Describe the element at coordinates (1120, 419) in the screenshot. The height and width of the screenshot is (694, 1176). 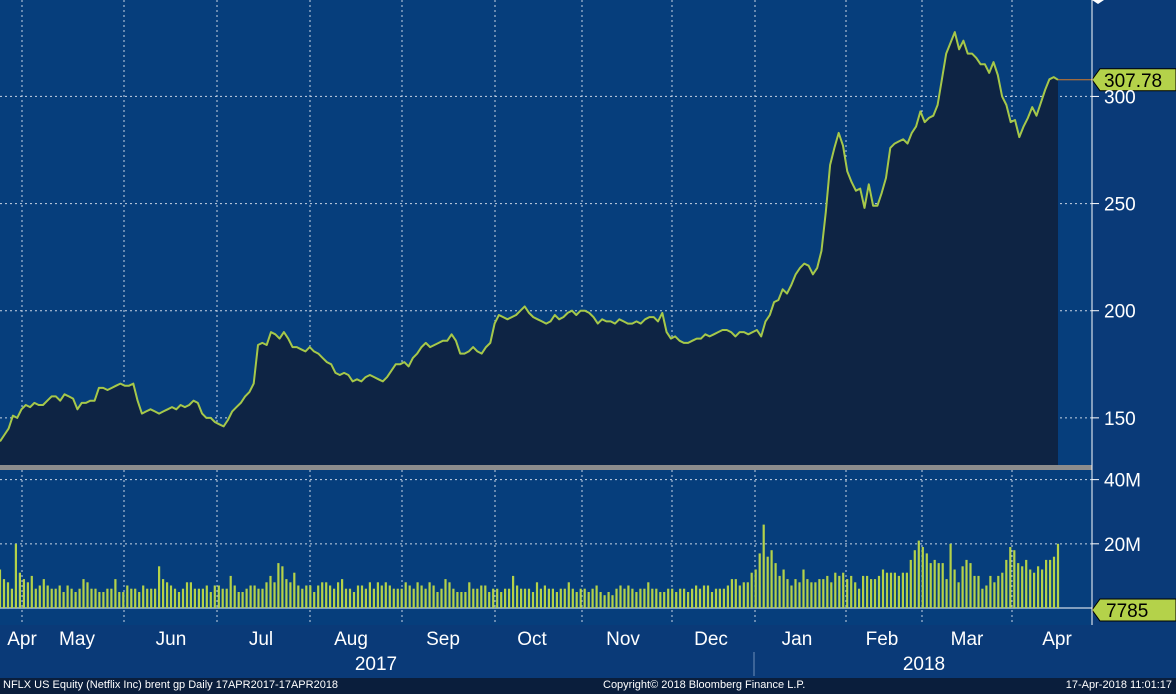
I see `price-y-tick-label: 150` at that location.